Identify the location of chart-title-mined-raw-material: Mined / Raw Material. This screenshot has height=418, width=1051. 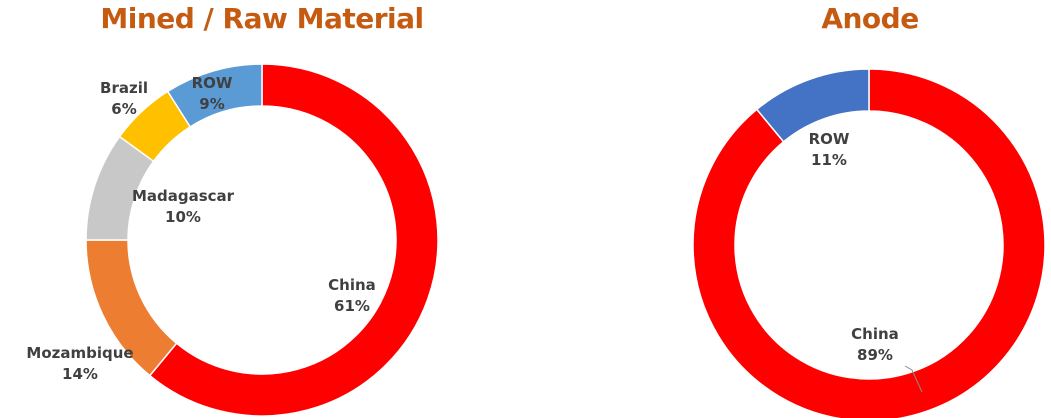
(262, 18).